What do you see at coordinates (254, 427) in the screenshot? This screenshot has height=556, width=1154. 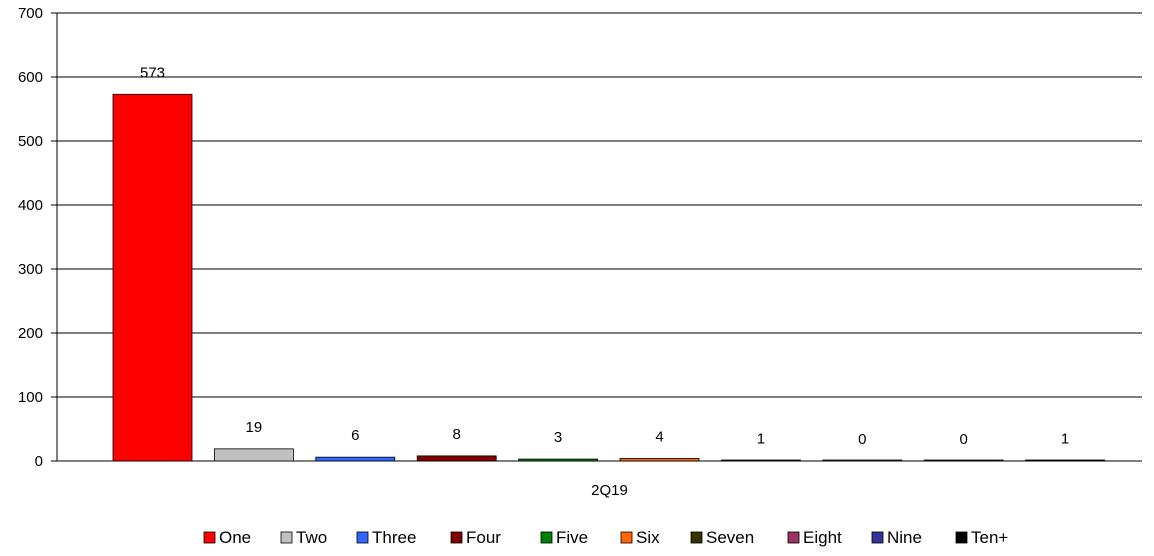 I see `data-label: 19` at bounding box center [254, 427].